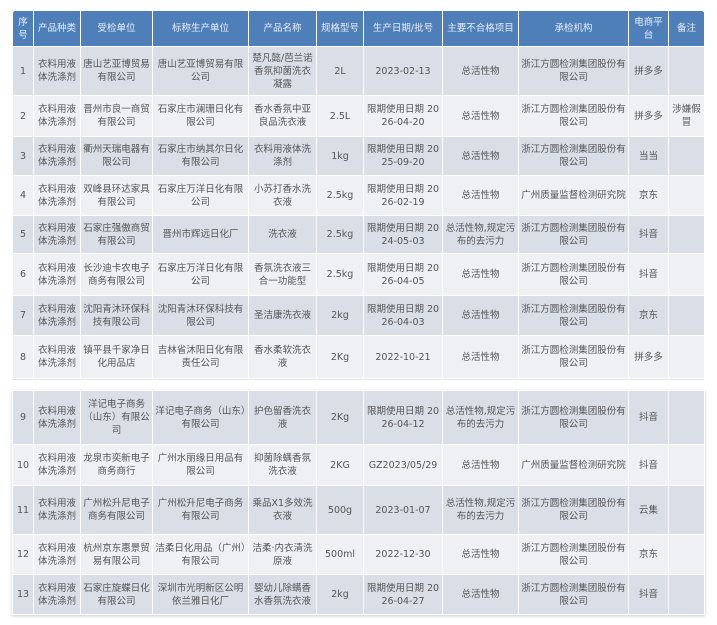  I want to click on table-cell: 洗衣液, so click(282, 234).